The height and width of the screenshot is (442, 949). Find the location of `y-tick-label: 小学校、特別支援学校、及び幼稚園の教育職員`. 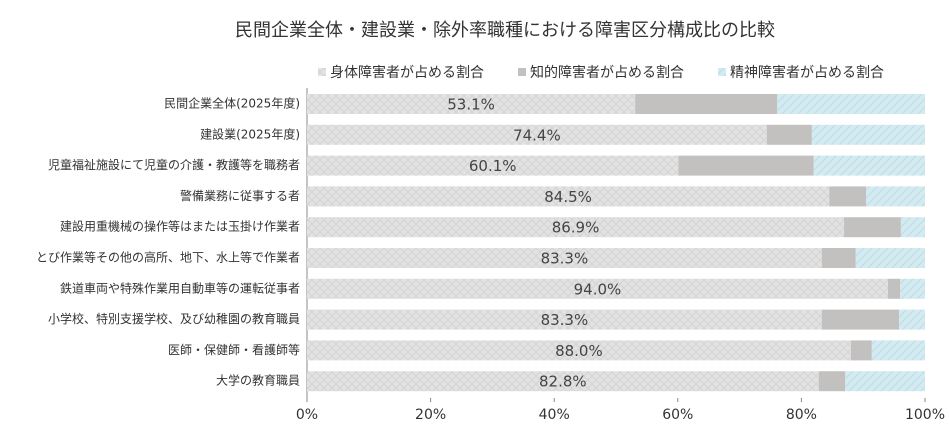

y-tick-label: 小学校、特別支援学校、及び幼稚園の教育職員 is located at coordinates (174, 318).